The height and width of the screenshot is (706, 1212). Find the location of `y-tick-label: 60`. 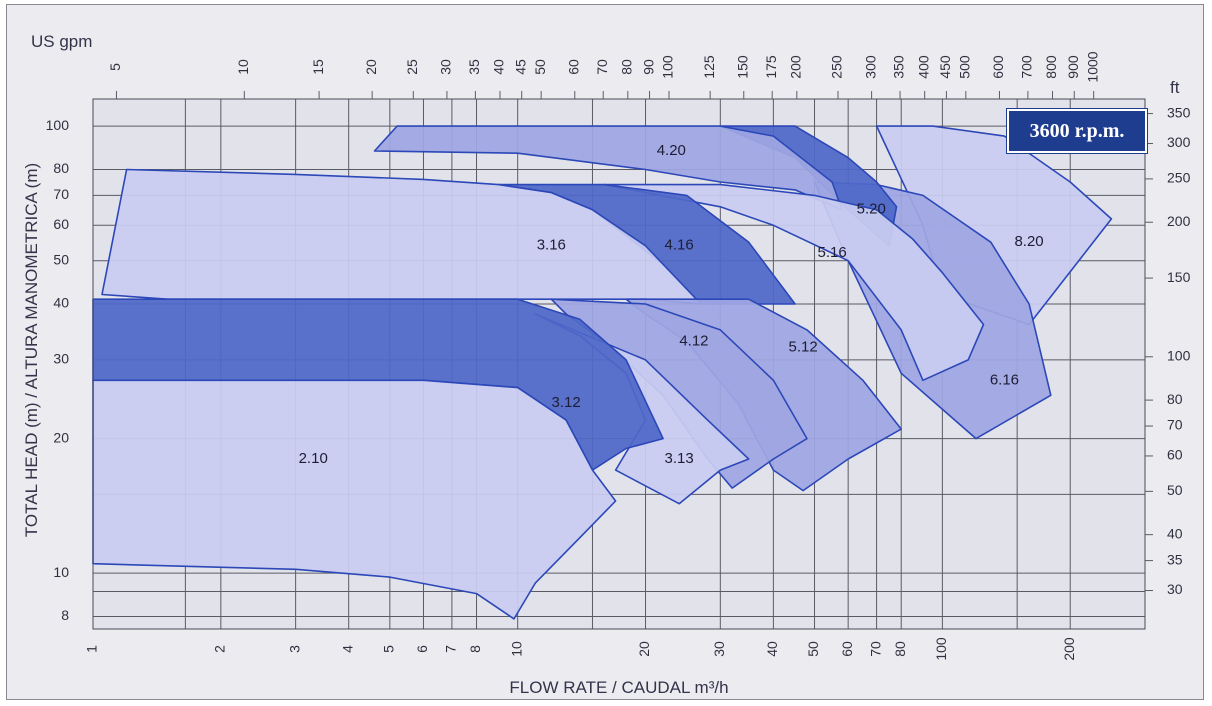

y-tick-label: 60 is located at coordinates (61, 224).